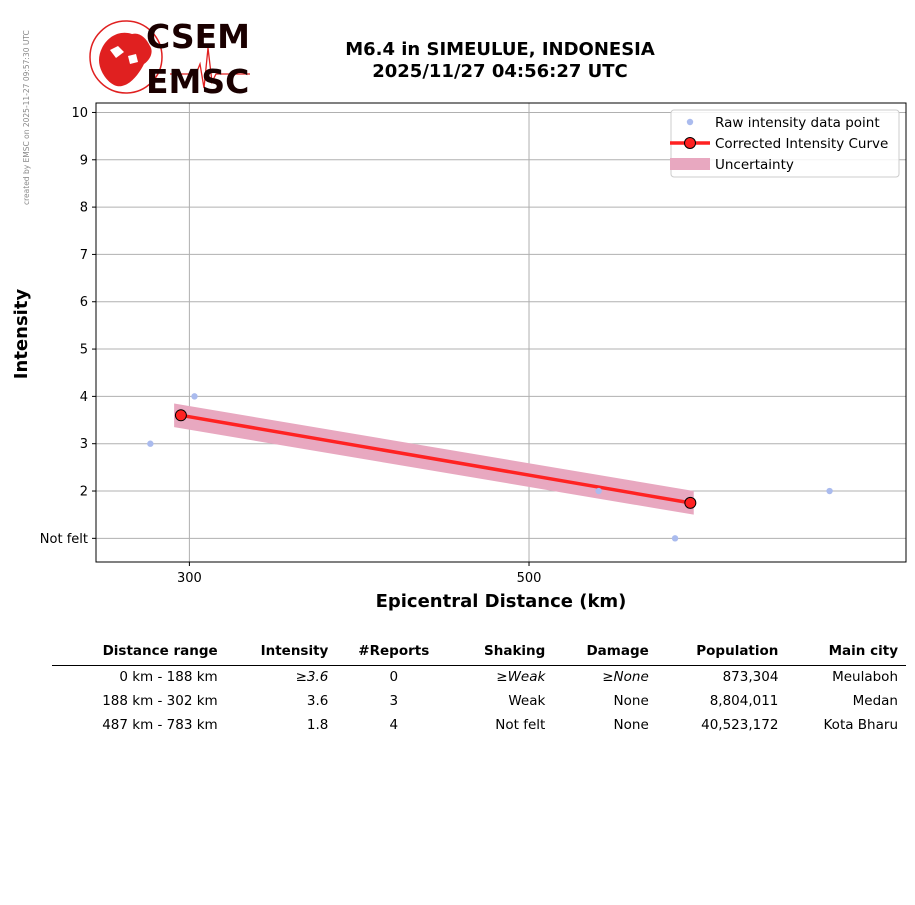 This screenshot has width=915, height=905. What do you see at coordinates (394, 652) in the screenshot?
I see `col-reports: #Reports` at bounding box center [394, 652].